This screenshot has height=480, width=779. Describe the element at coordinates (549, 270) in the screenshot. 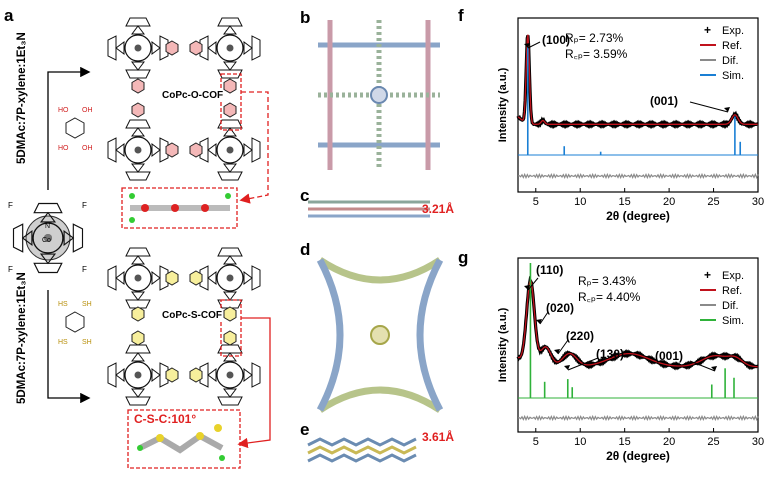

I see `peak-annotation: (110)` at that location.